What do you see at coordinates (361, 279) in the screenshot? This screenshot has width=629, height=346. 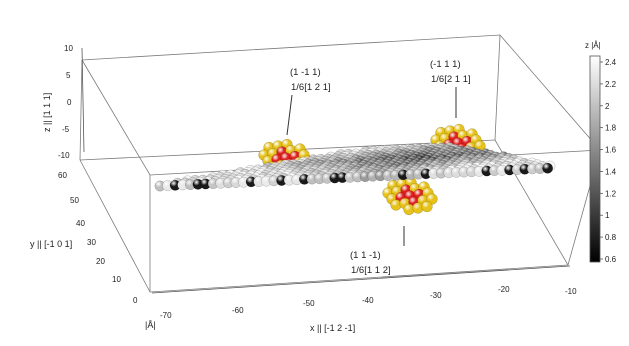 I see `x-axis-line` at bounding box center [361, 279].